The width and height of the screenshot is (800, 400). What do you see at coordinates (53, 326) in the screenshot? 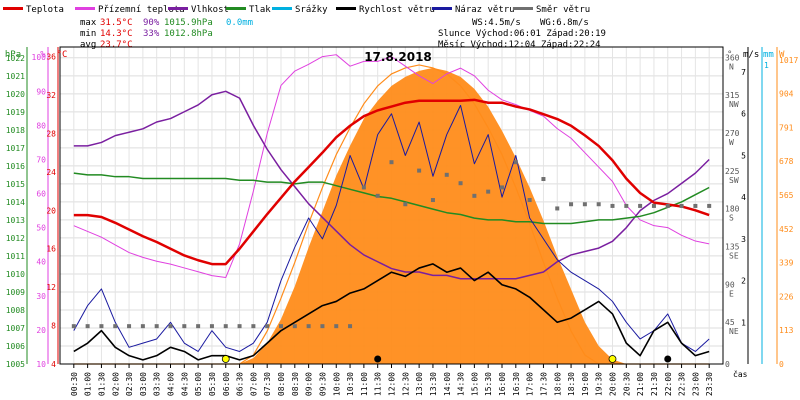
I see `tick-label-celsius: 8` at bounding box center [53, 326].